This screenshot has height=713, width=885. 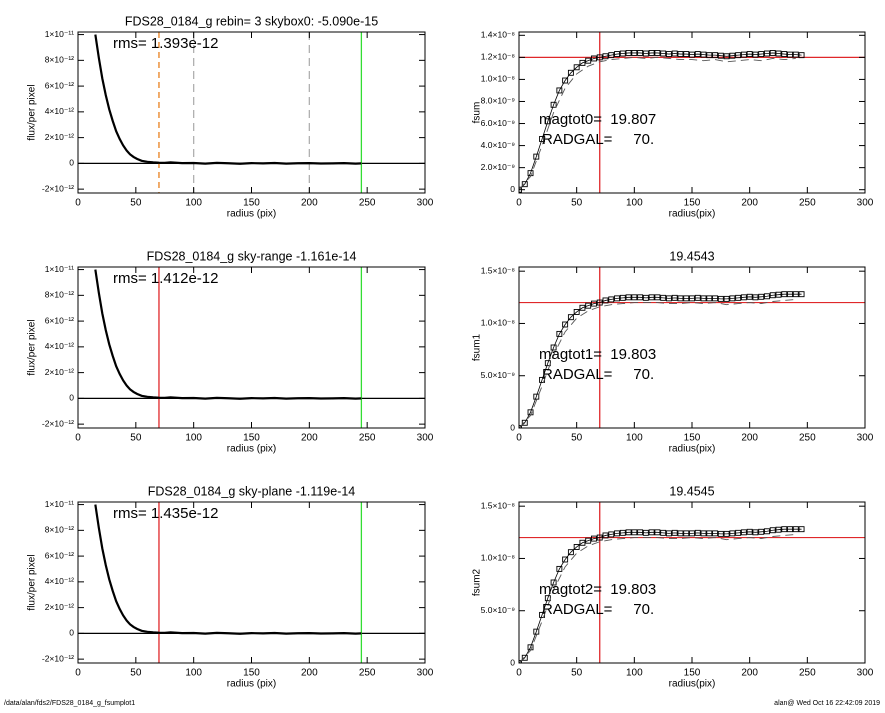 What do you see at coordinates (498, 101) in the screenshot?
I see `y-tick-label: 8.0×10⁻⁹` at bounding box center [498, 101].